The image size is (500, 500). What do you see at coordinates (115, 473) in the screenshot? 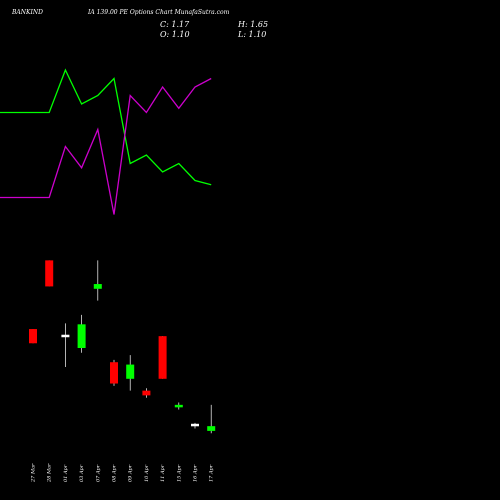
I see `date-label: 08 Apr` at bounding box center [115, 473].